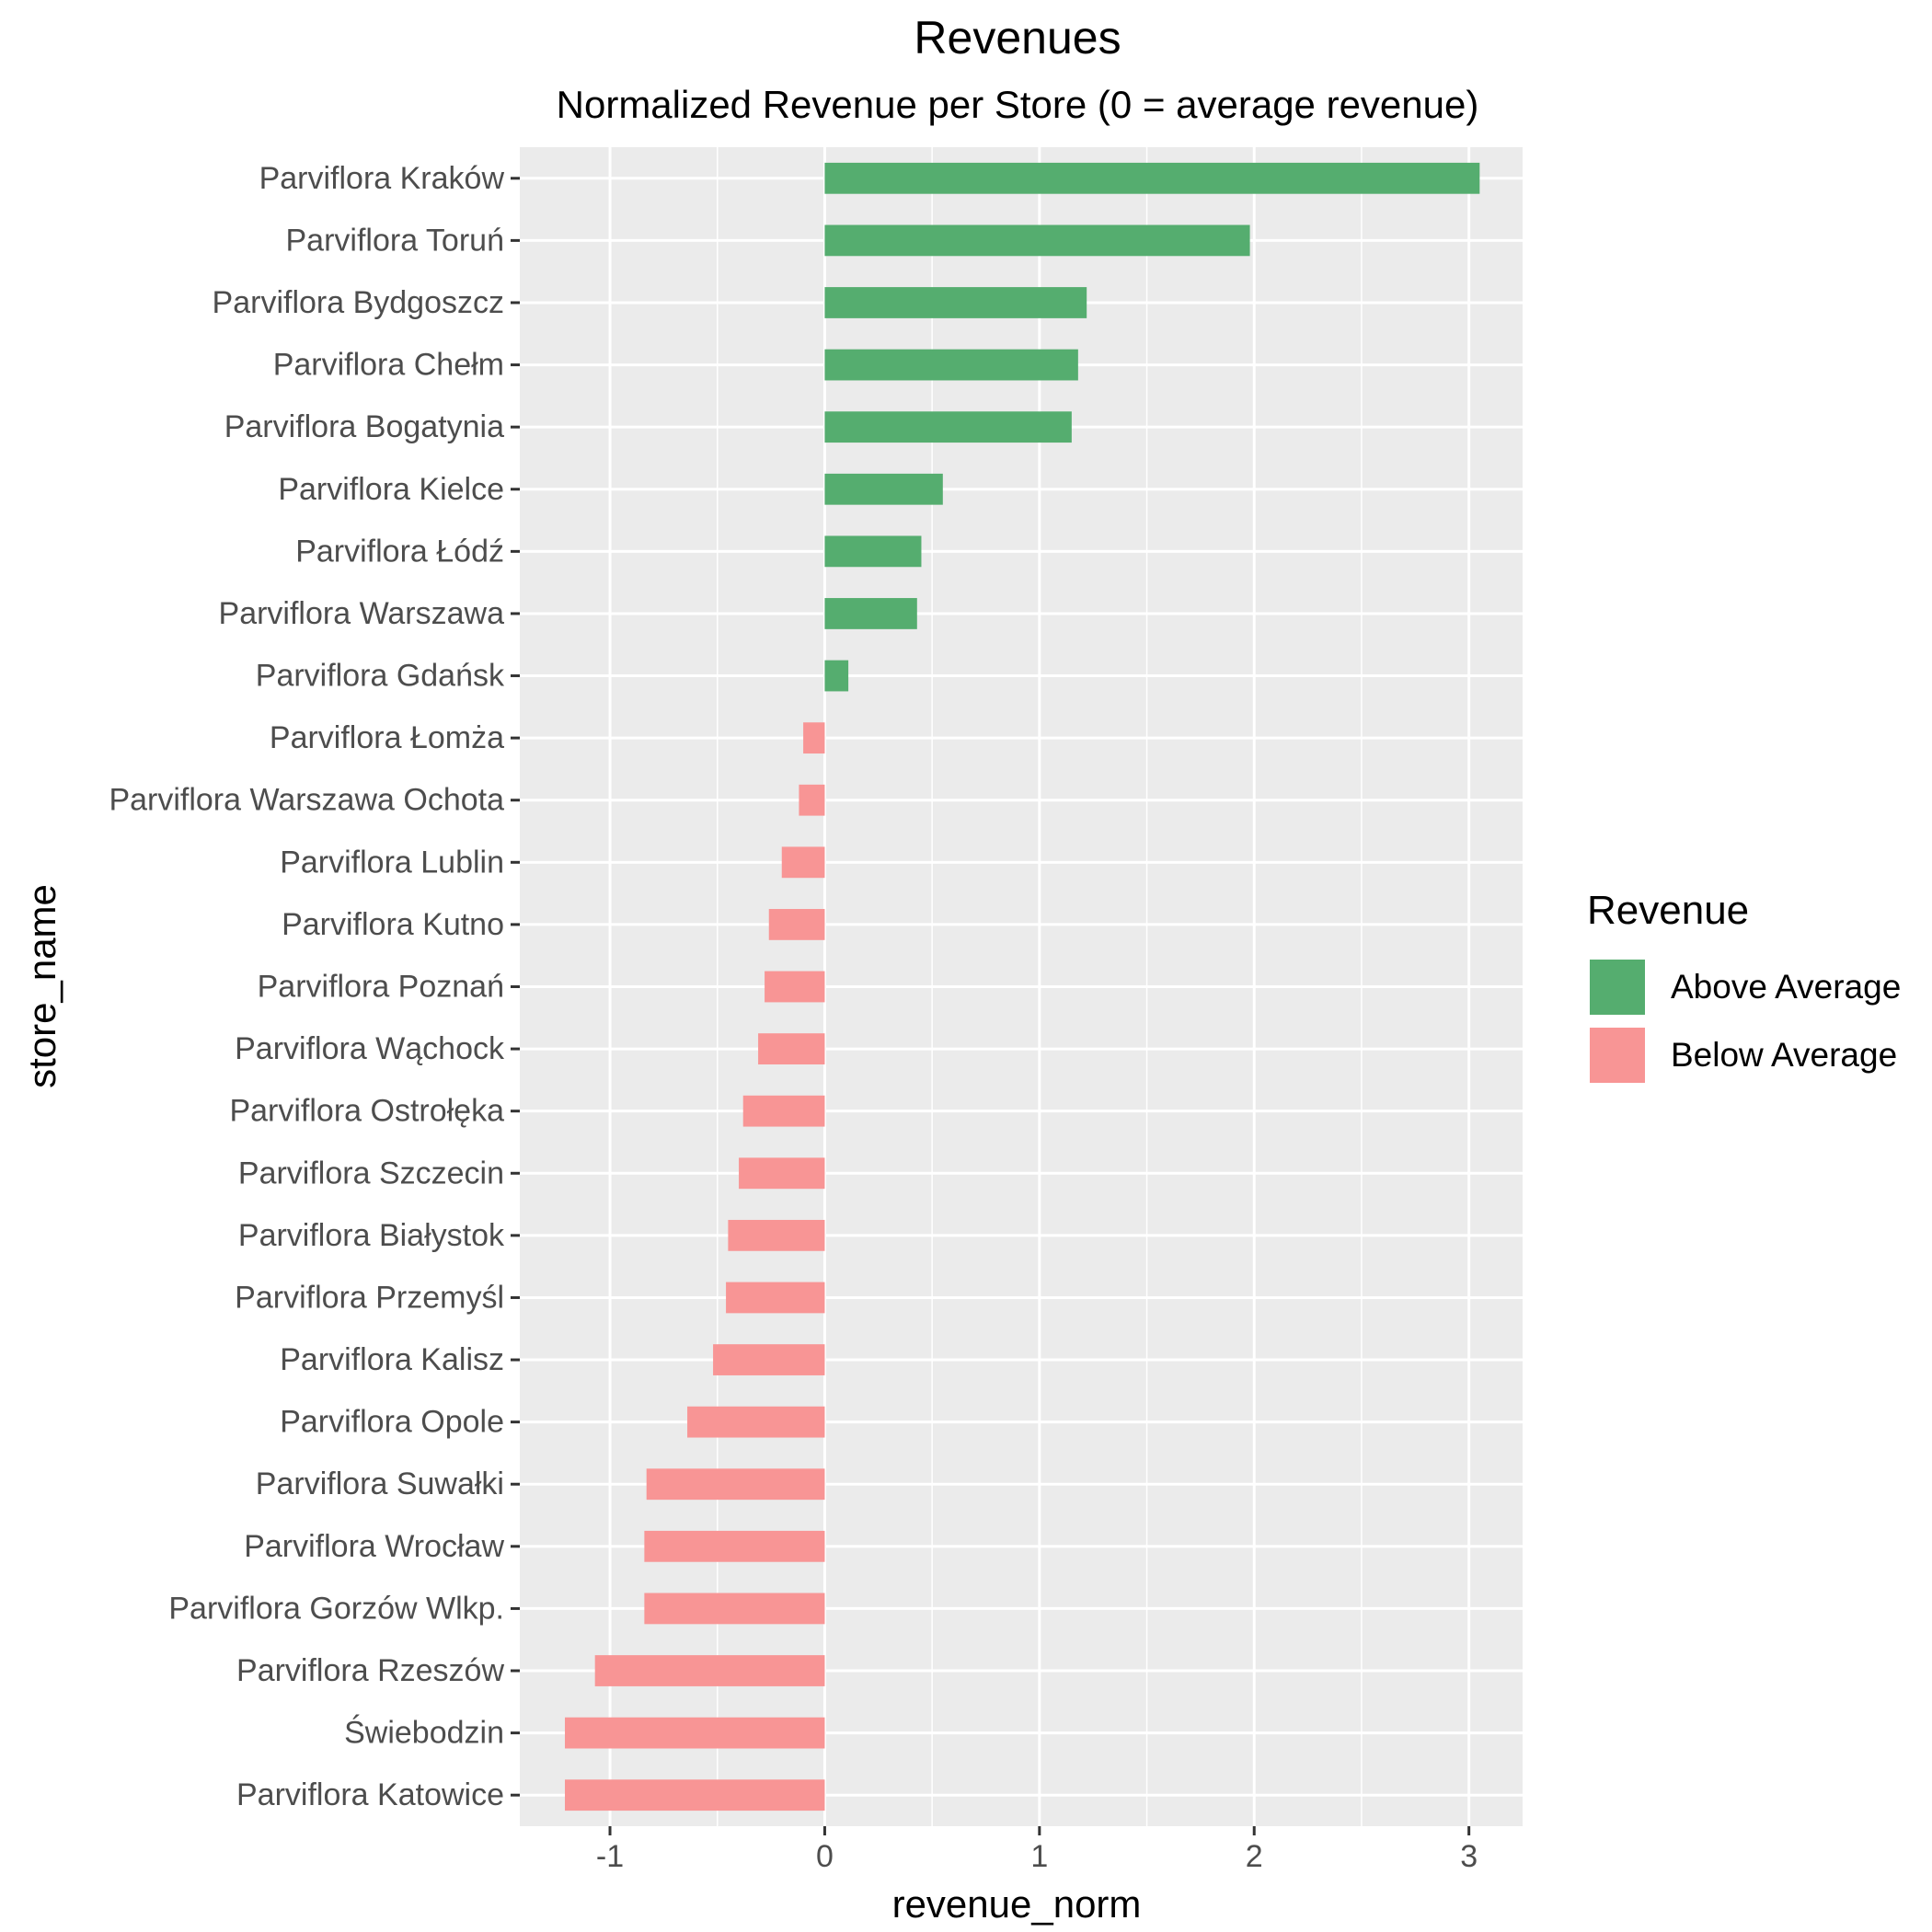  I want to click on y-tick-label: Parviflora Chełm, so click(388, 365).